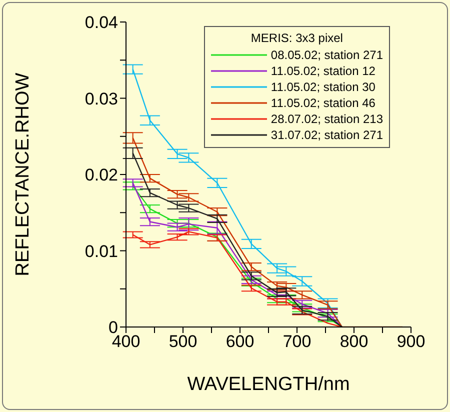 This screenshot has height=412, width=450. I want to click on legend-title: MERIS: 3x3 pixel, so click(297, 38).